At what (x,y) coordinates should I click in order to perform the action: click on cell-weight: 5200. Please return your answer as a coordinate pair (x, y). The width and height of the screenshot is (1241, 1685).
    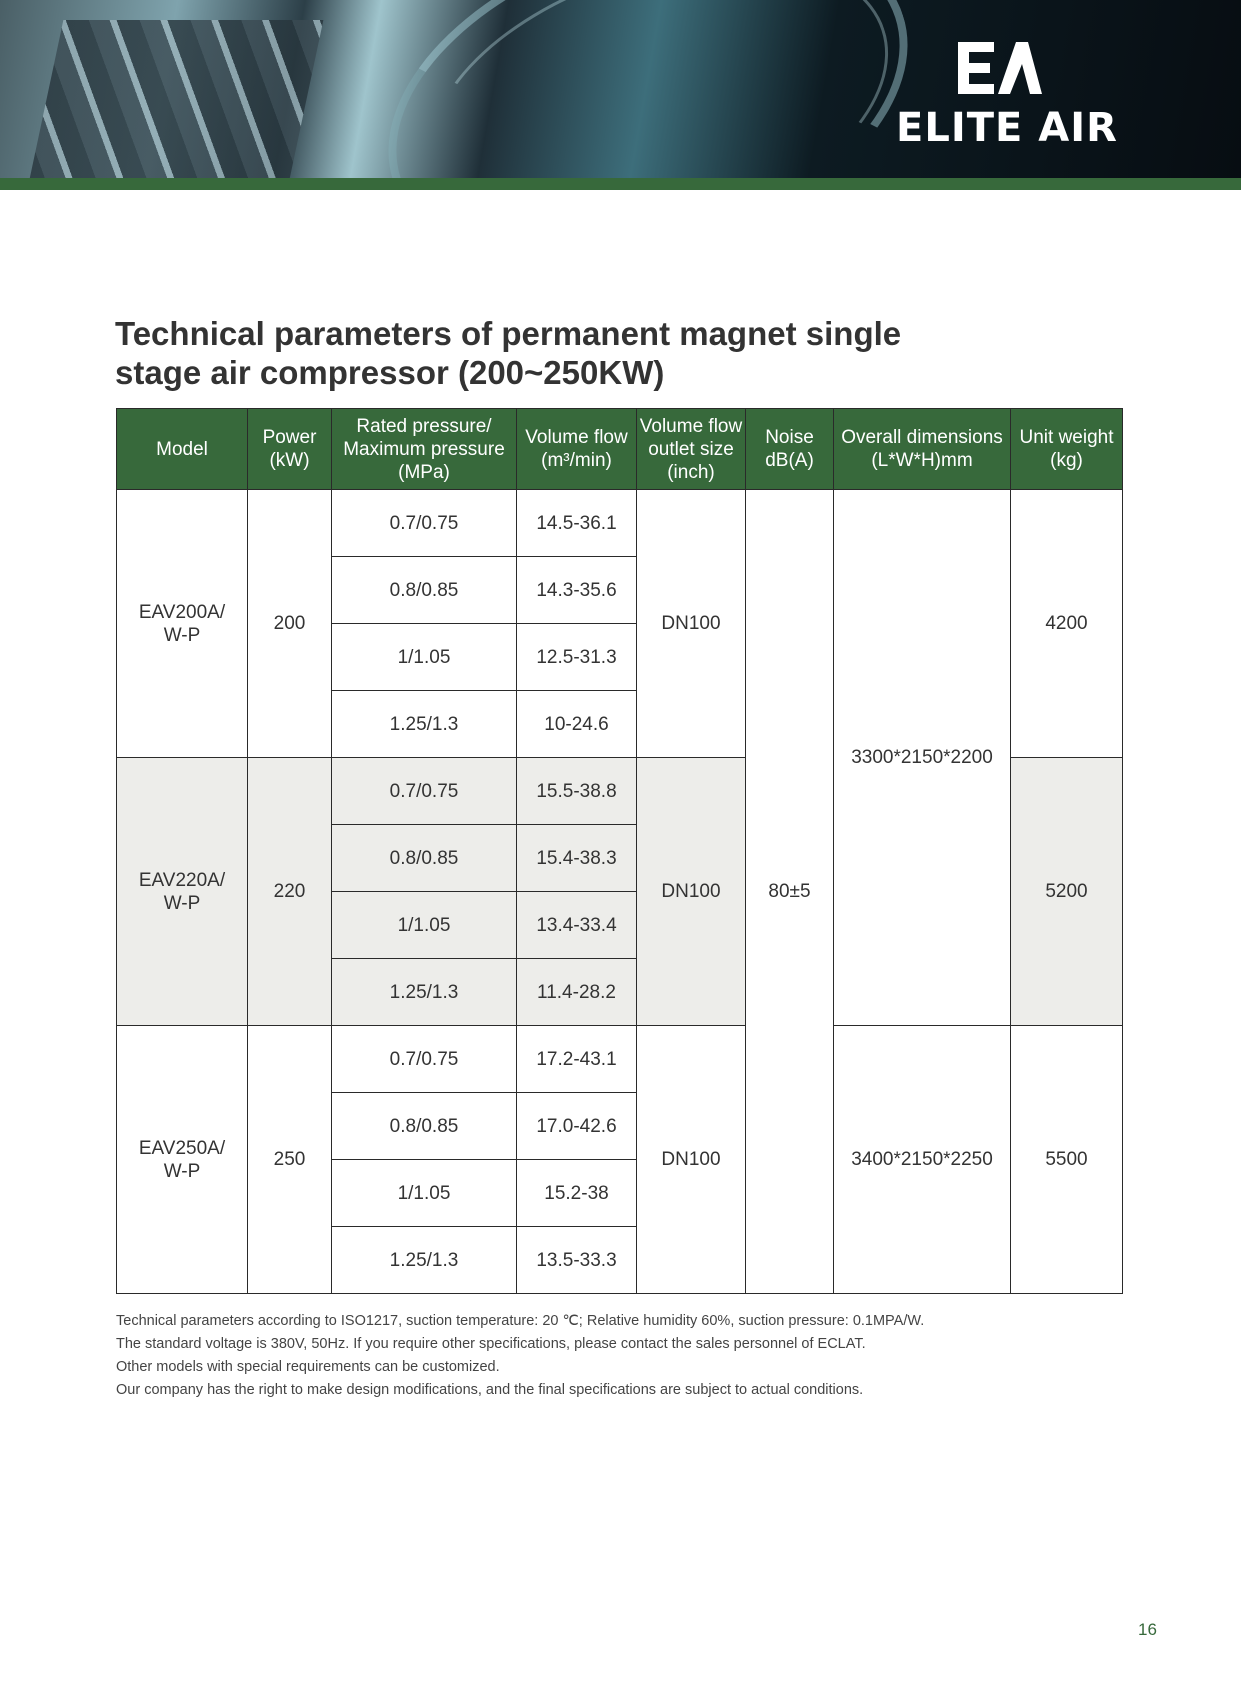
    Looking at the image, I should click on (1066, 891).